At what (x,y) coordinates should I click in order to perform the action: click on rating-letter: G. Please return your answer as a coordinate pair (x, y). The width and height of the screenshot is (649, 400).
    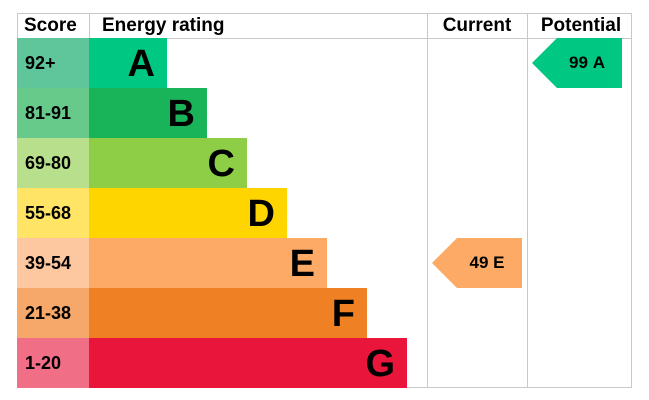
    Looking at the image, I should click on (380, 364).